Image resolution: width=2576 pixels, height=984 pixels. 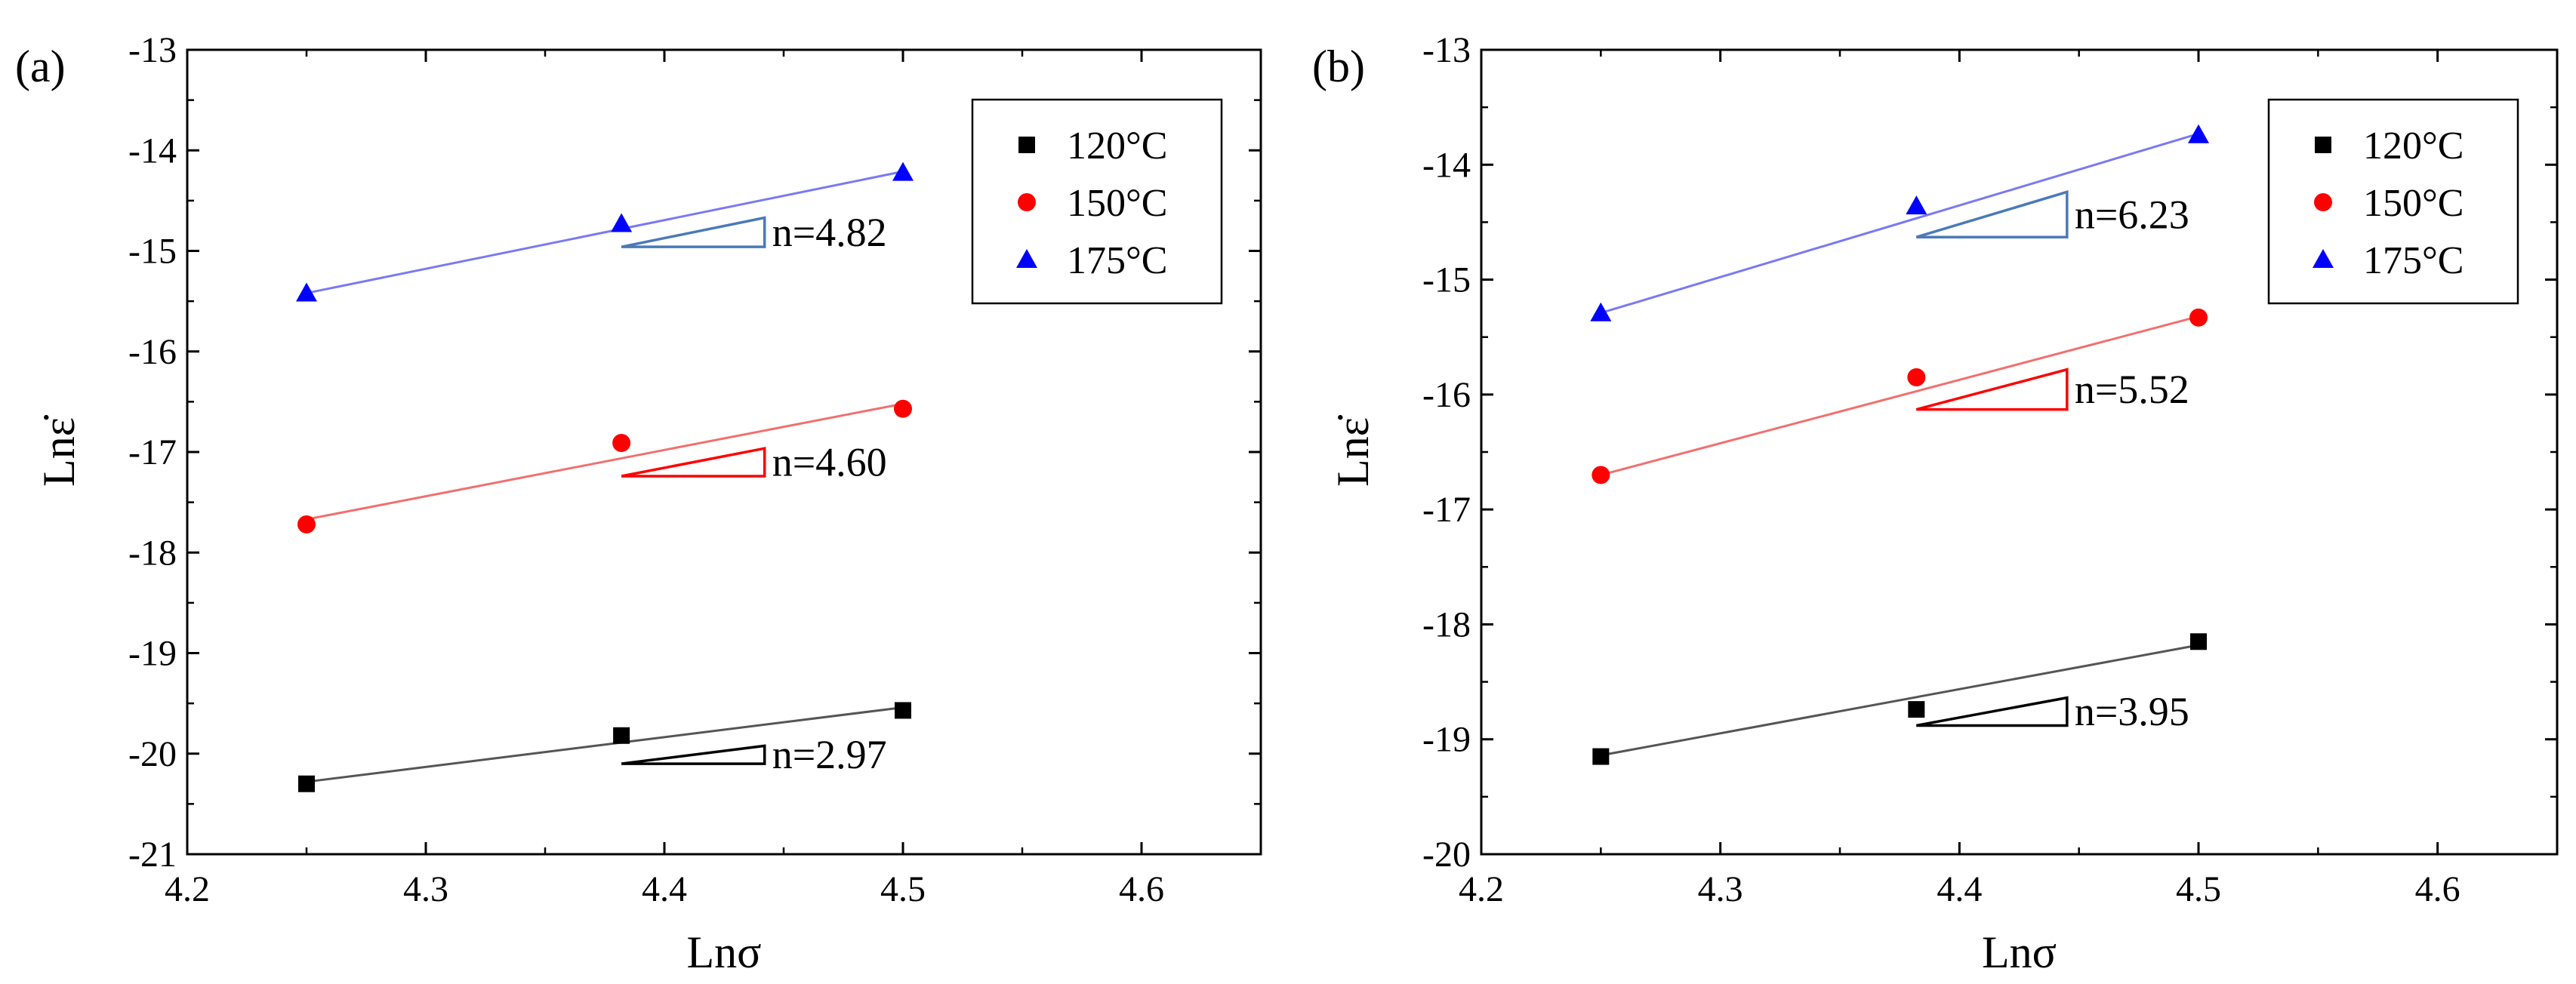 I want to click on panel-label: (b), so click(x=1338, y=66).